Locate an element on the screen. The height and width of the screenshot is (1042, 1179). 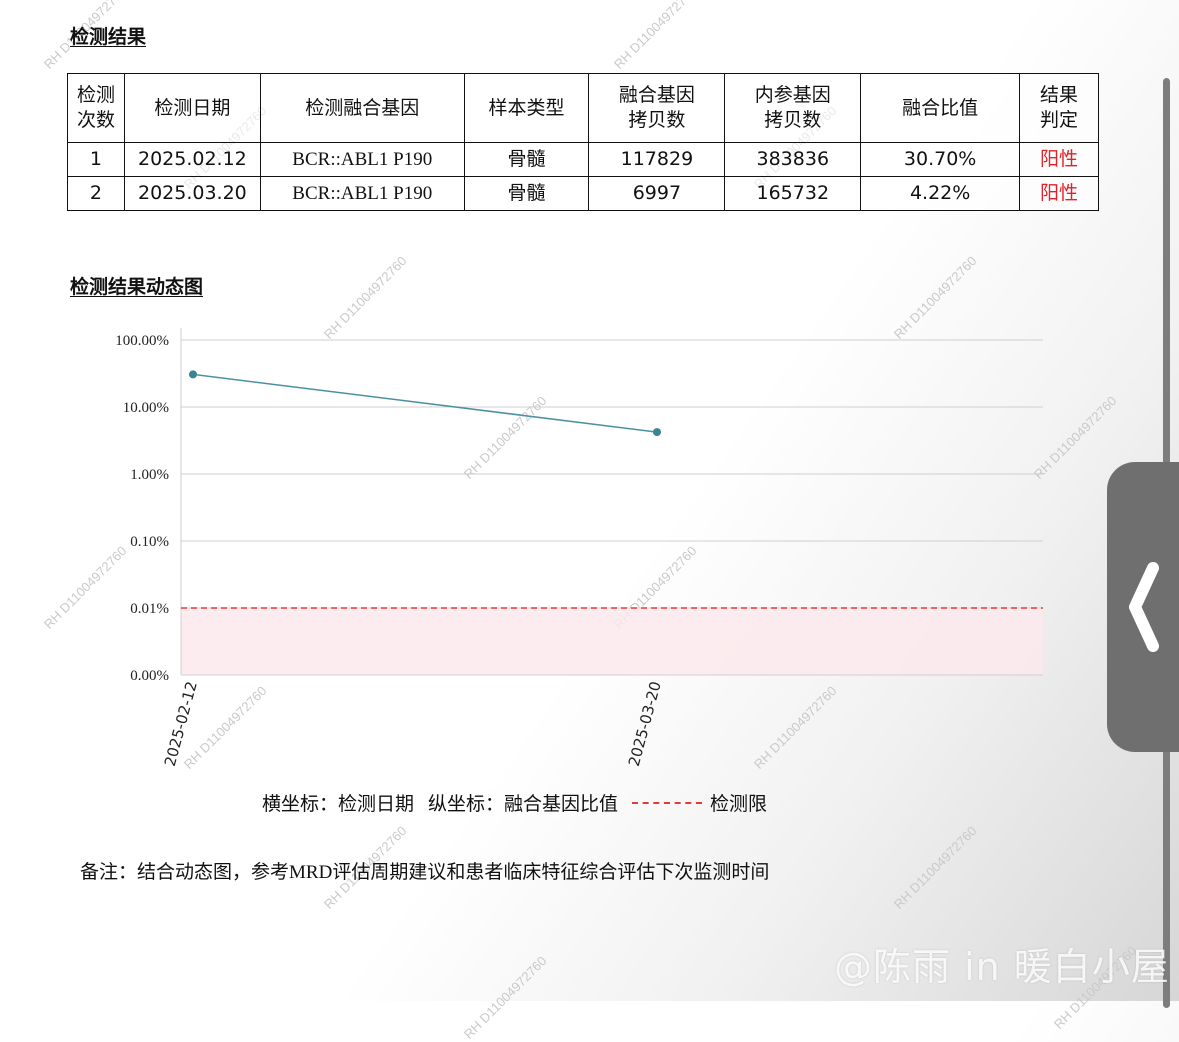
remark-note: 备注：结合动态图，参考MRD评估周期建议和患者临床特征综合评估下次监测时间 is located at coordinates (424, 870).